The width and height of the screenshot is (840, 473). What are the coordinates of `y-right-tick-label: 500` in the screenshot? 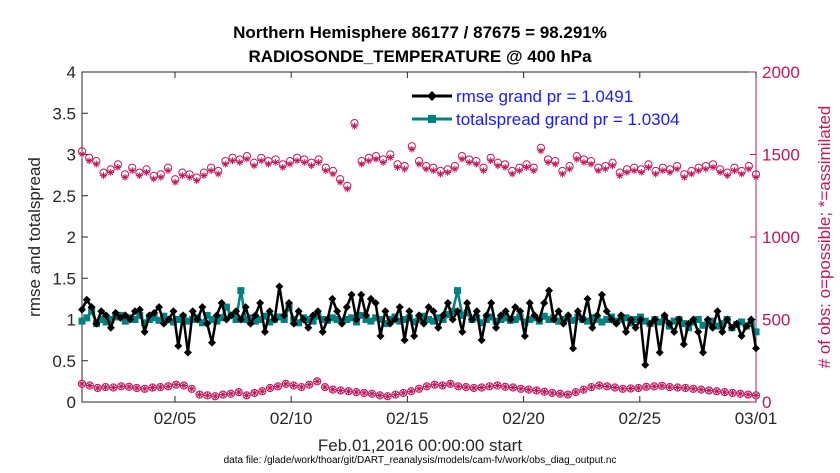 It's located at (776, 320).